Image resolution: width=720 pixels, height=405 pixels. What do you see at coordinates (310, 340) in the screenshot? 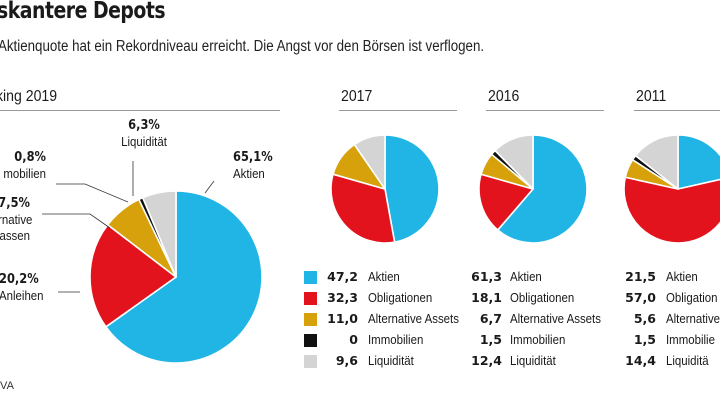
I see `swatch-immobilien` at bounding box center [310, 340].